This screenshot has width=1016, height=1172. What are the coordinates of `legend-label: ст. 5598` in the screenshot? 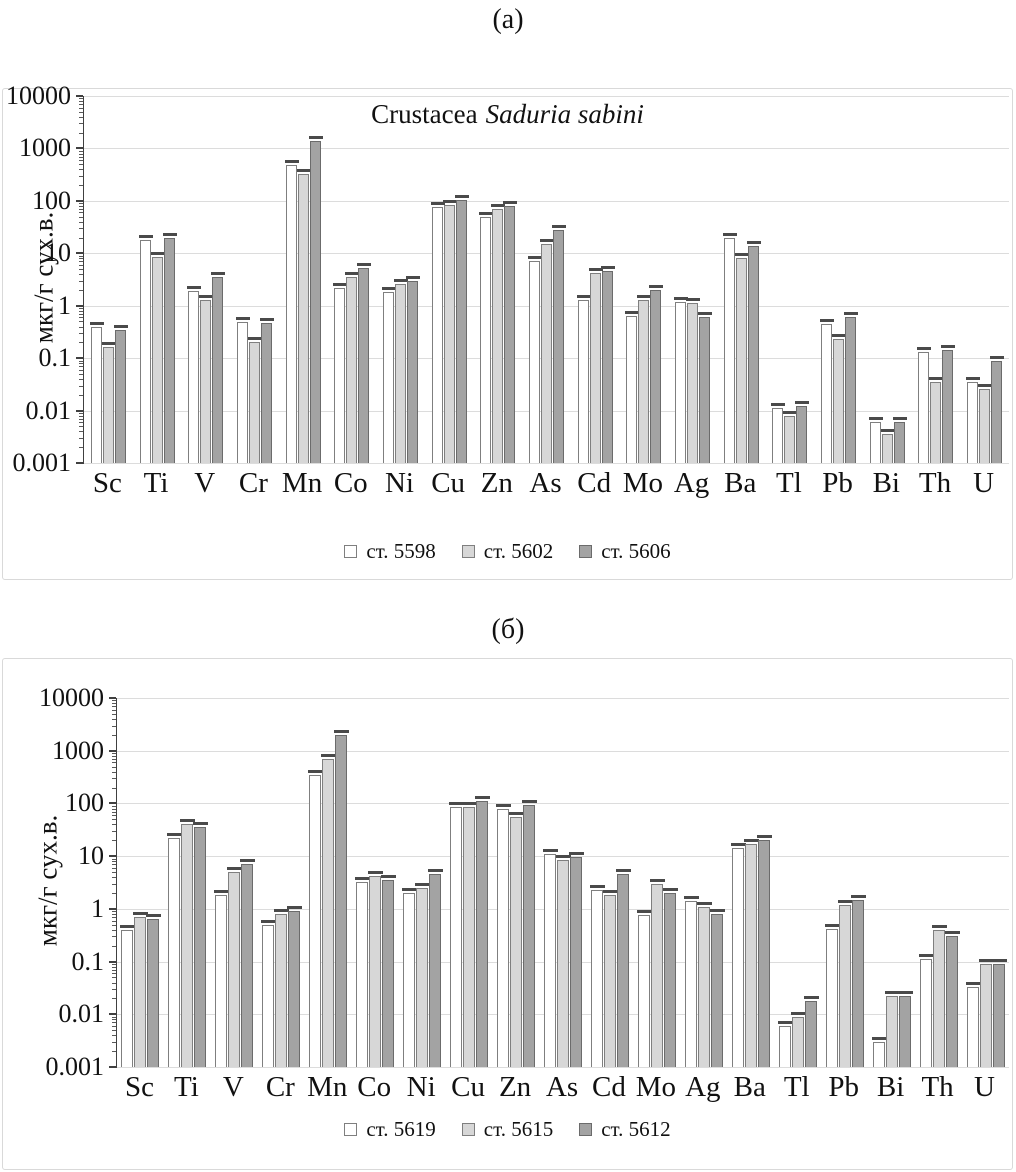 It's located at (401, 551).